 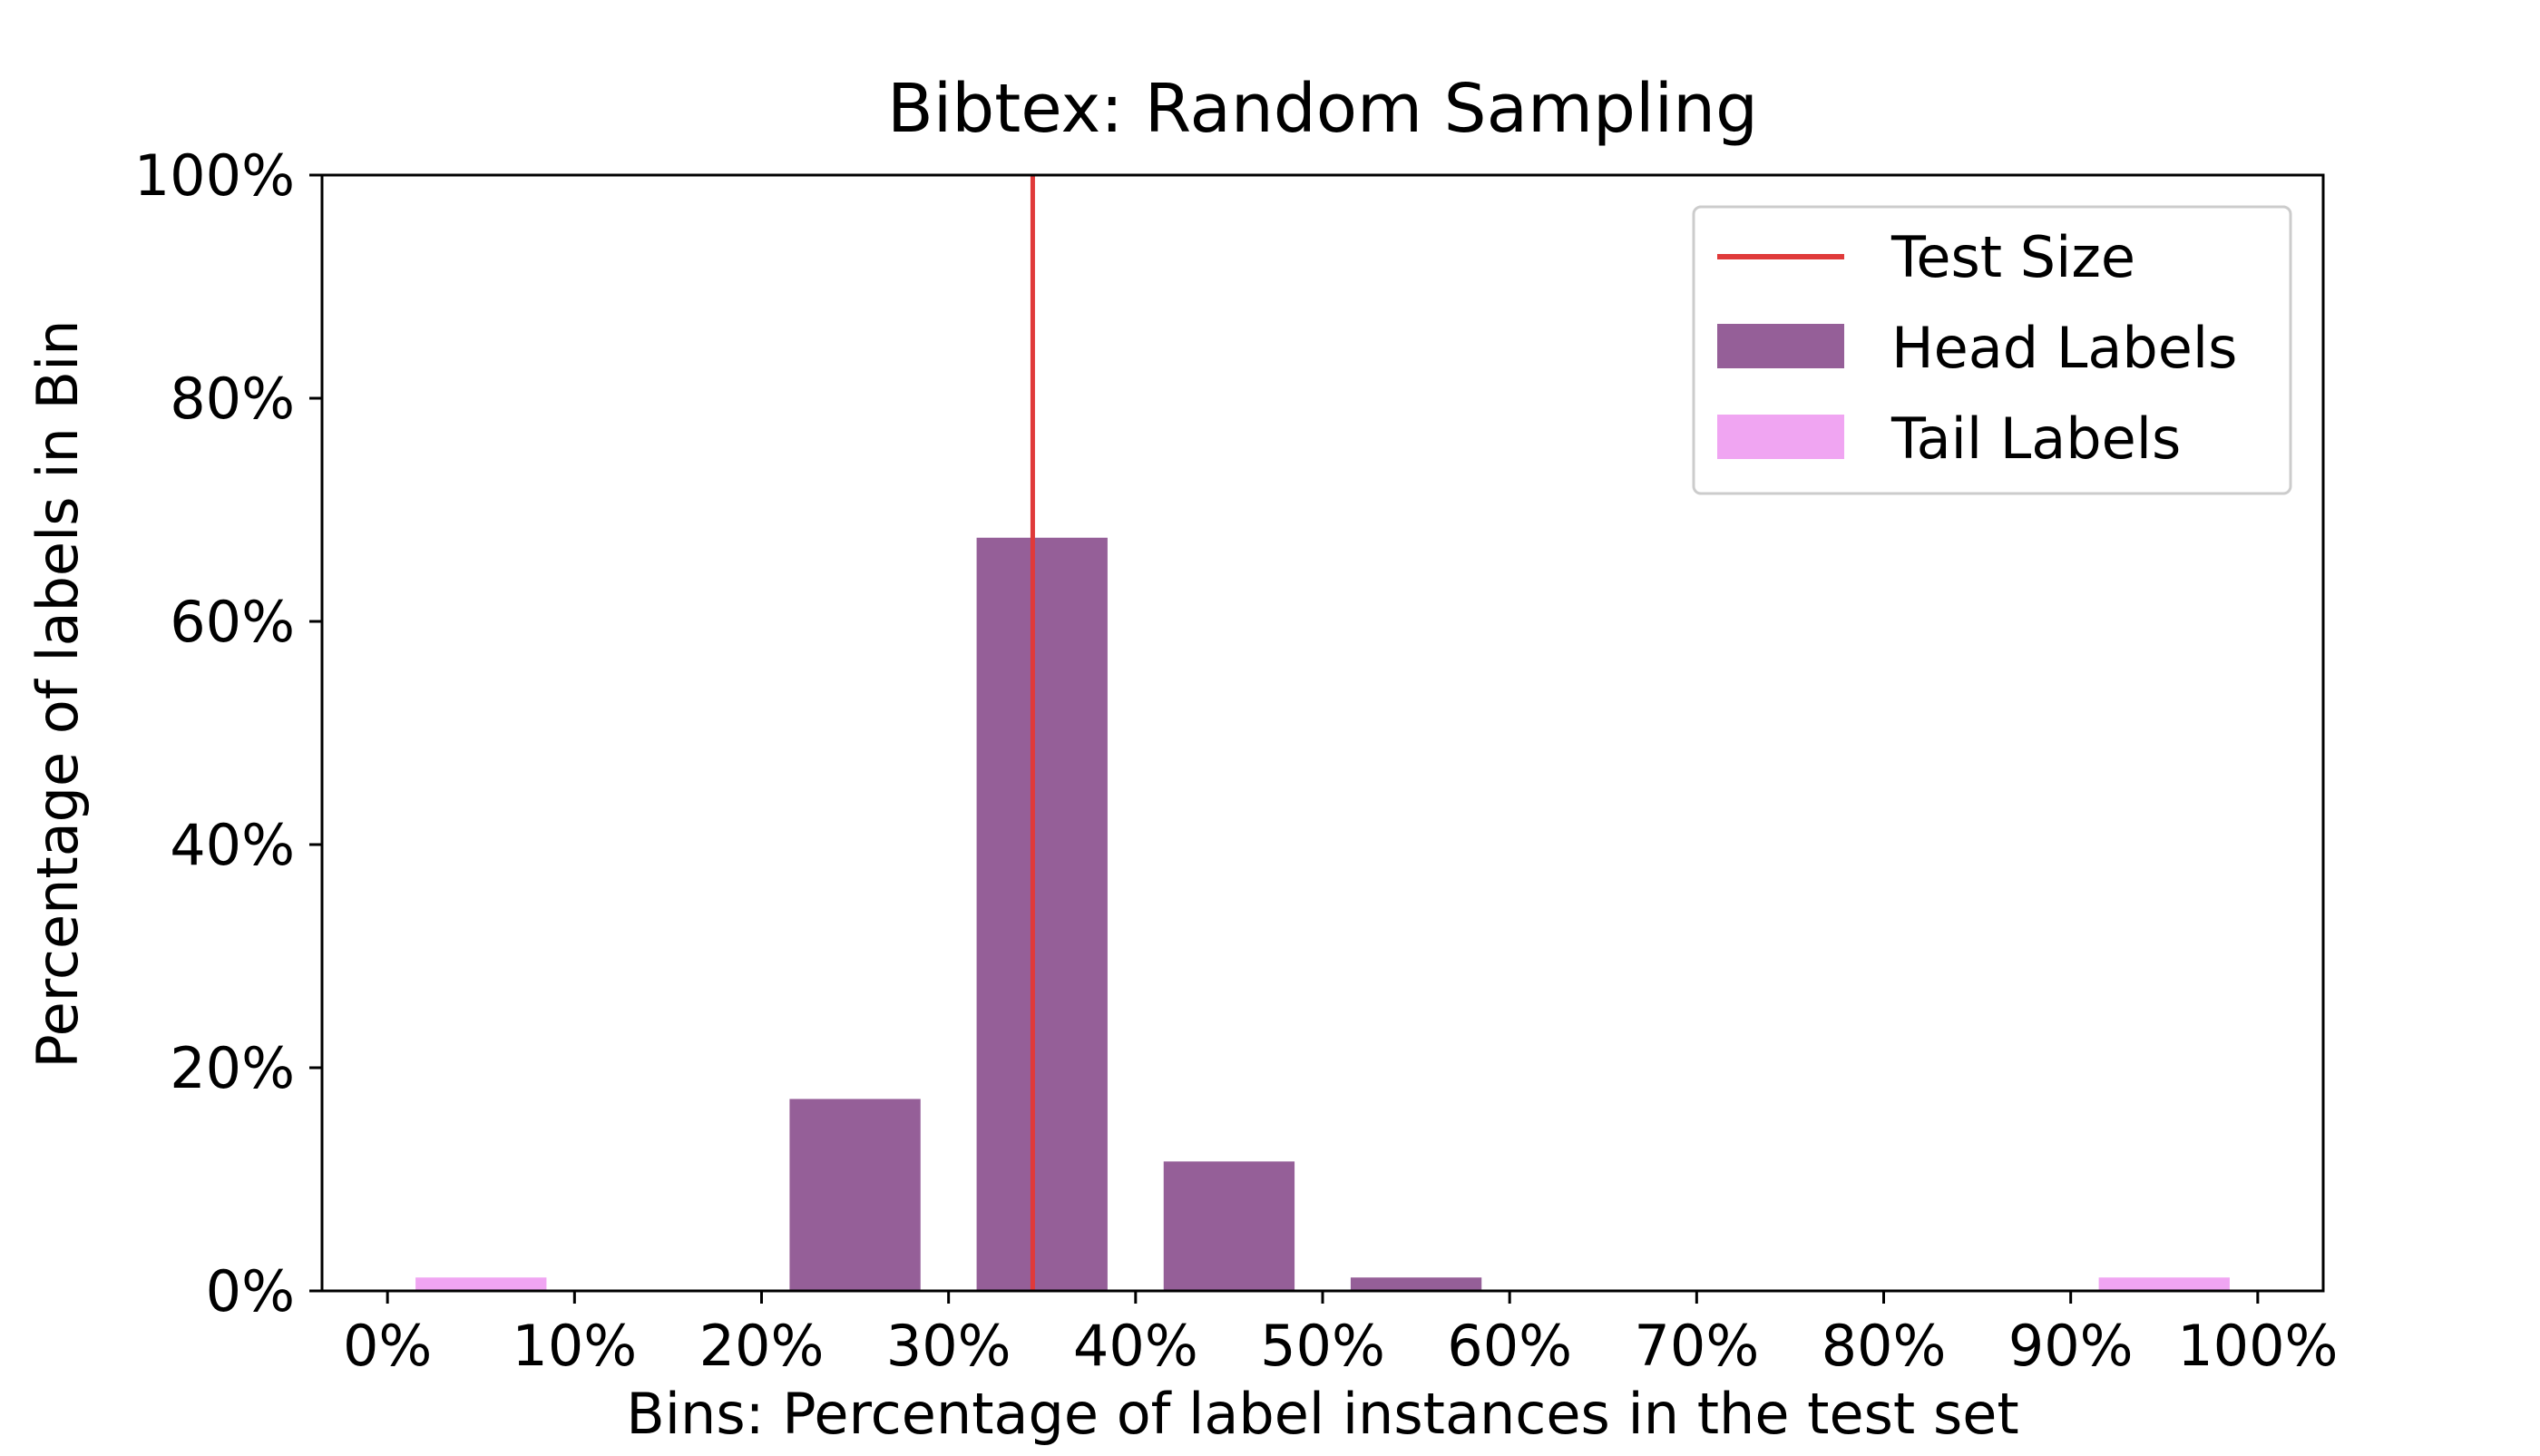 What do you see at coordinates (2035, 439) in the screenshot?
I see `legend-label-tail-labels: Tail Labels` at bounding box center [2035, 439].